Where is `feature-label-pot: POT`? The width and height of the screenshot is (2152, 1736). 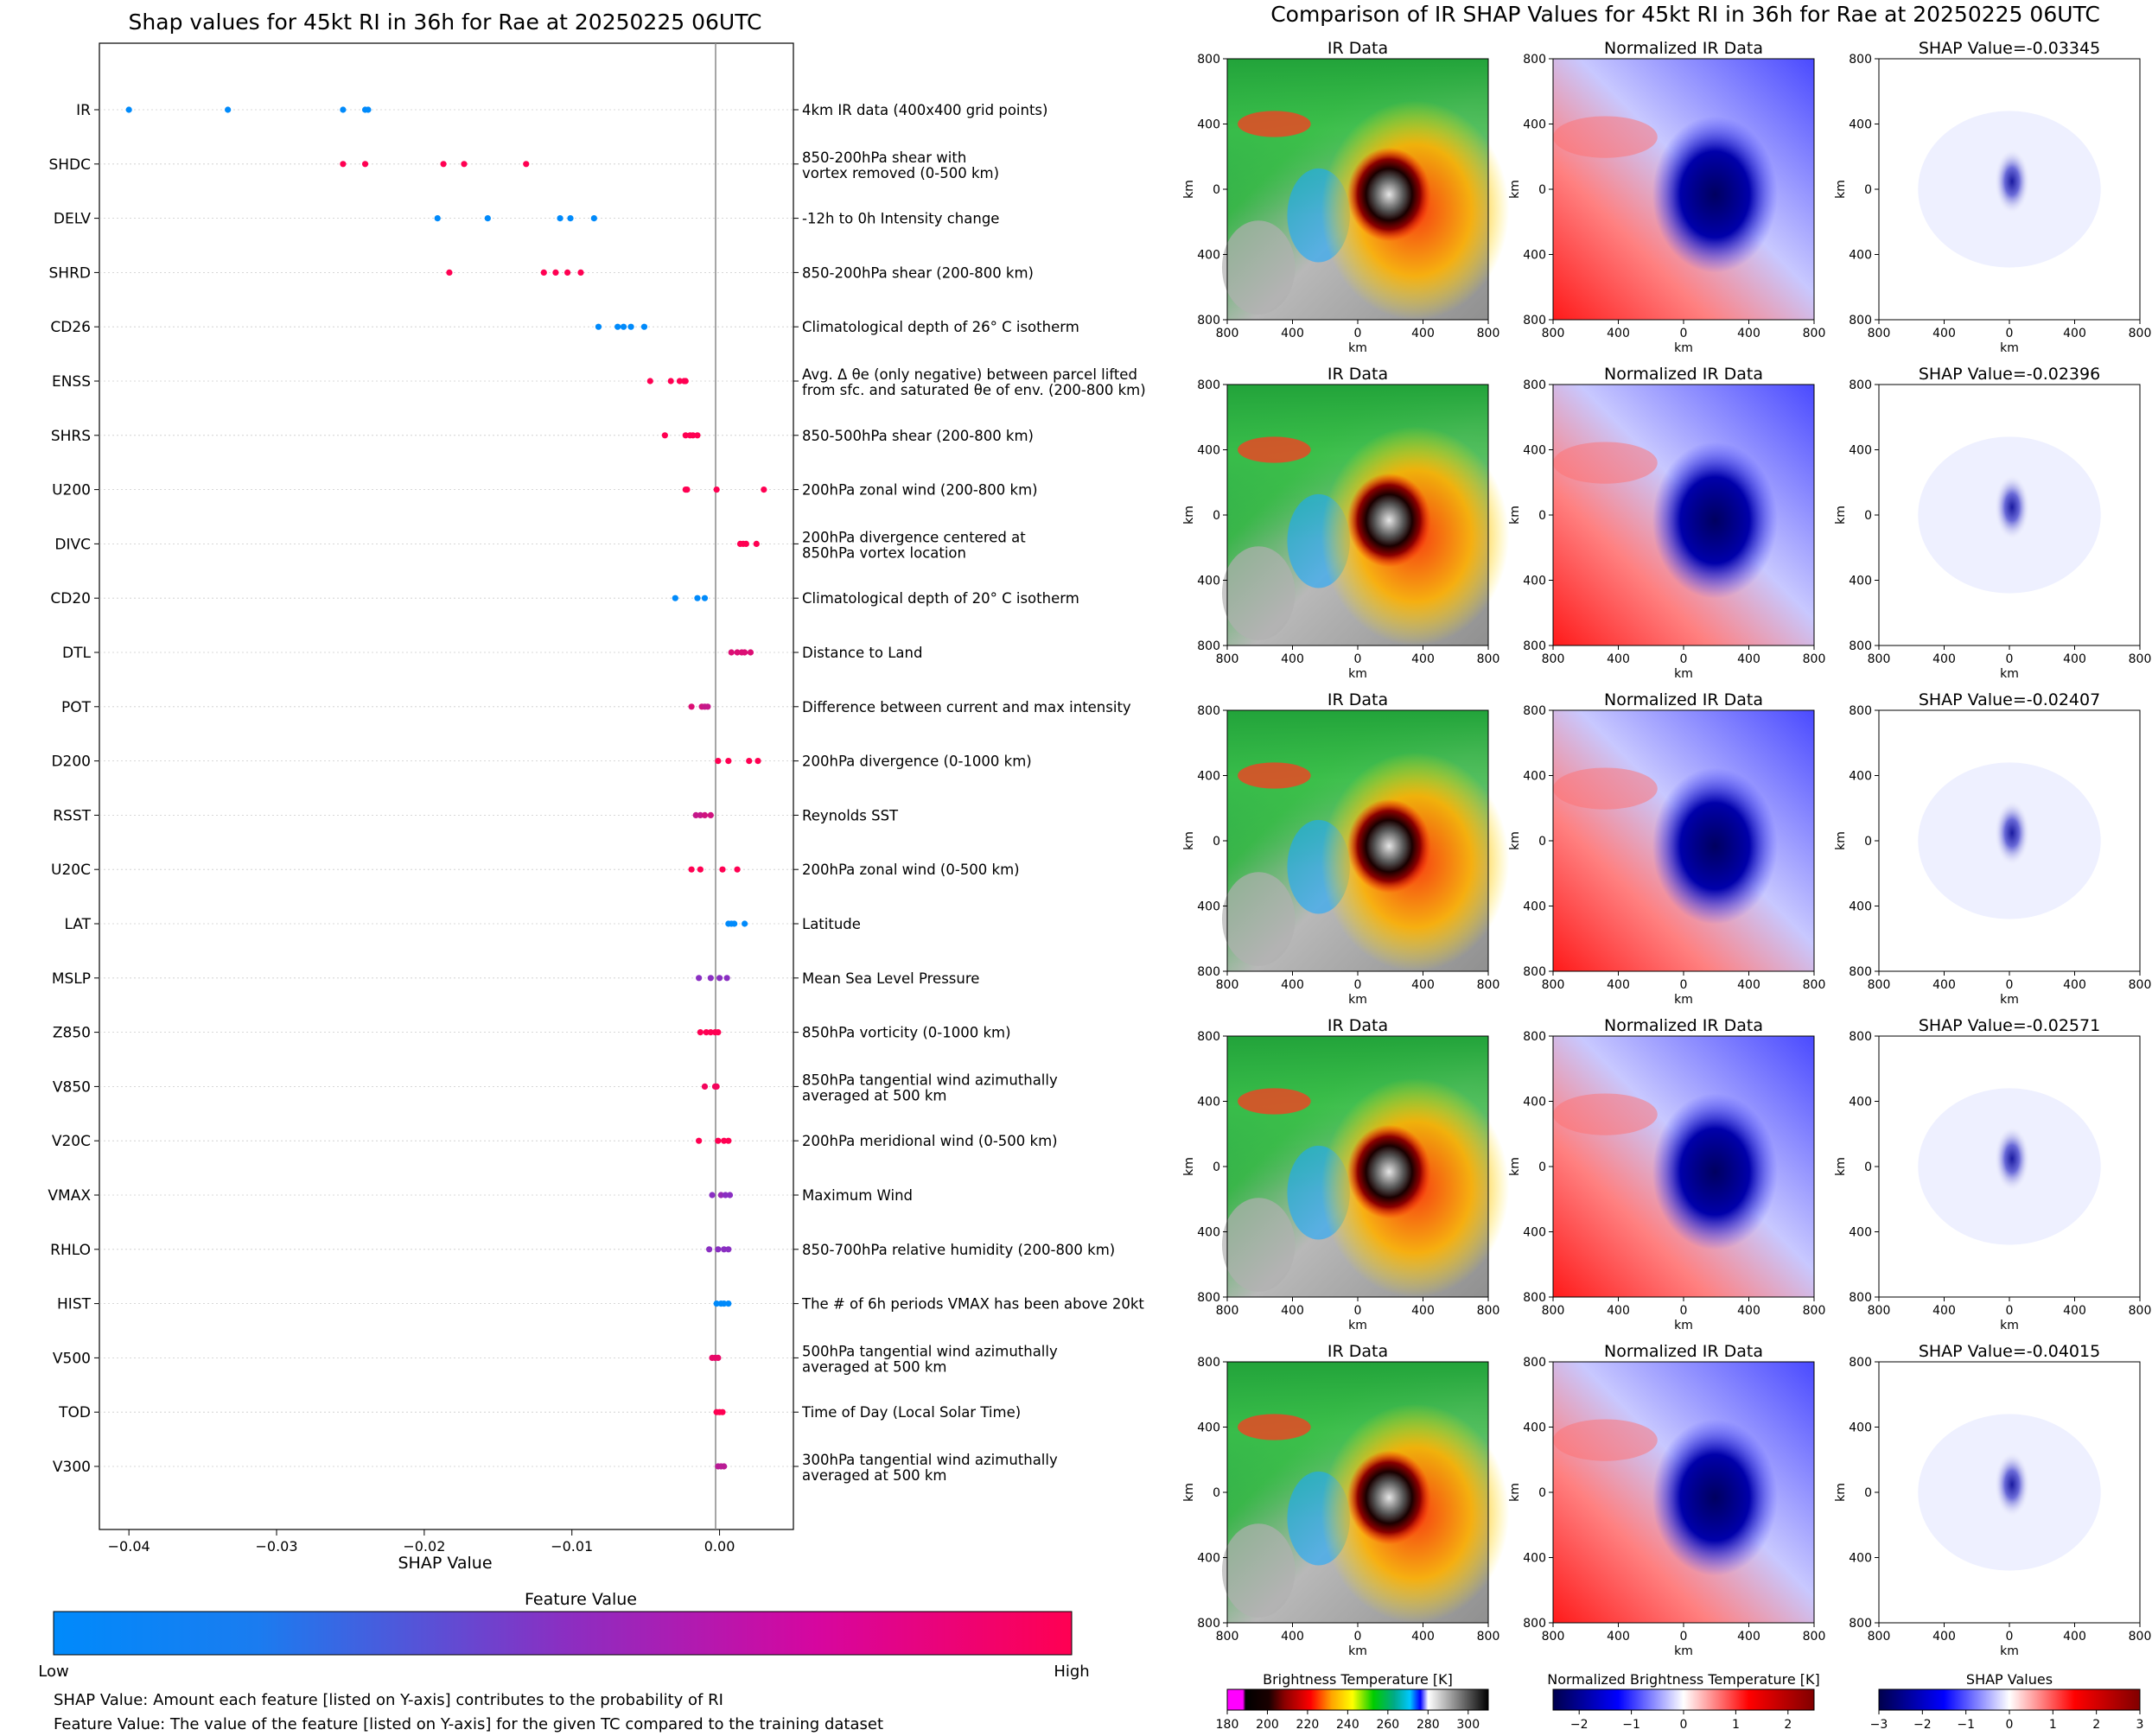
feature-label-pot: POT is located at coordinates (76, 707).